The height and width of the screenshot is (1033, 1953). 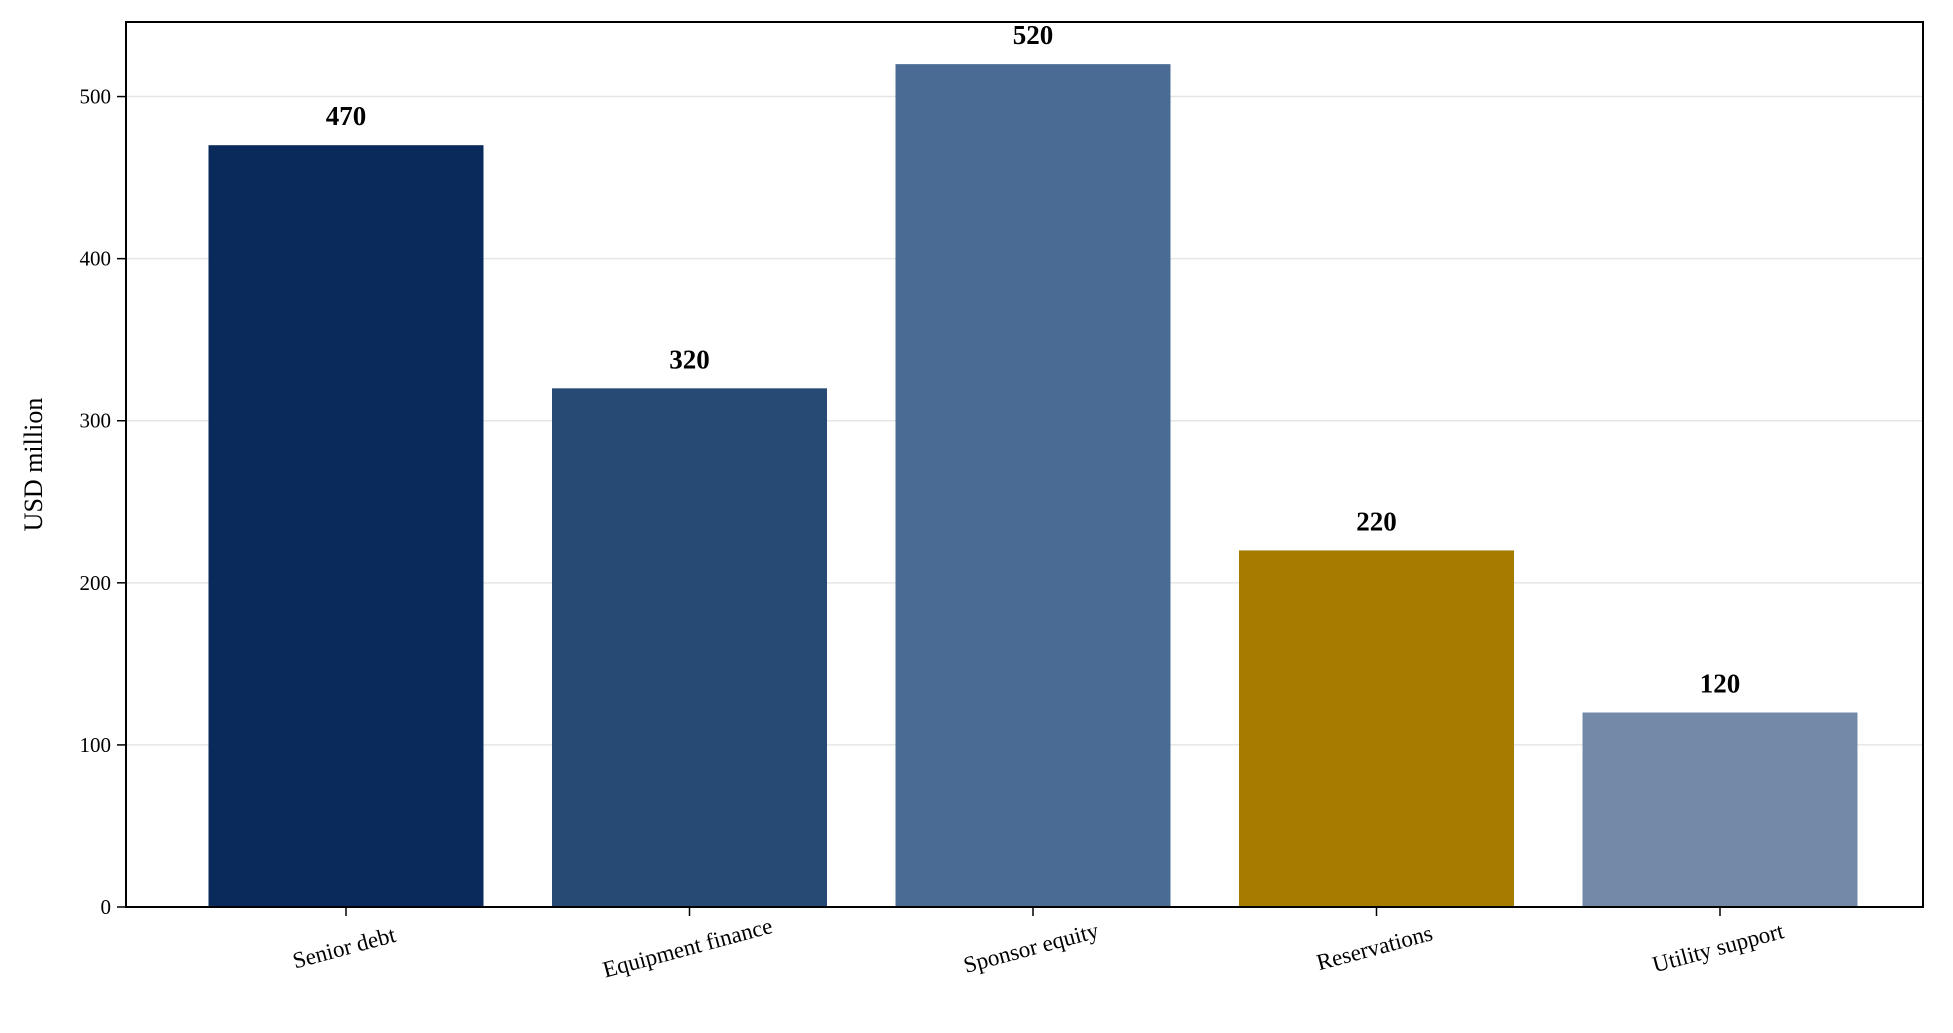 What do you see at coordinates (346, 116) in the screenshot?
I see `data-label: 470` at bounding box center [346, 116].